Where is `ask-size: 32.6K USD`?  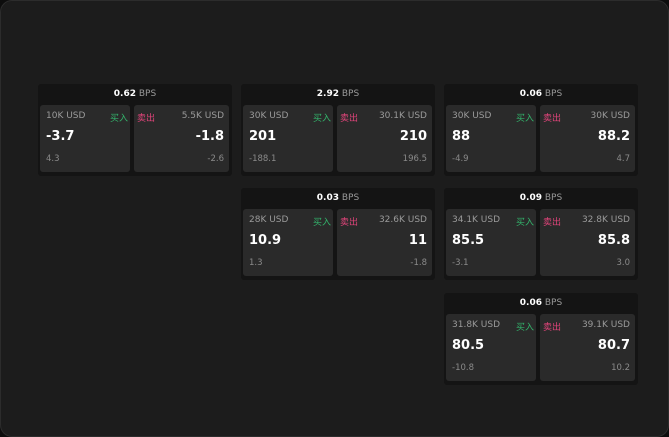 ask-size: 32.6K USD is located at coordinates (402, 220).